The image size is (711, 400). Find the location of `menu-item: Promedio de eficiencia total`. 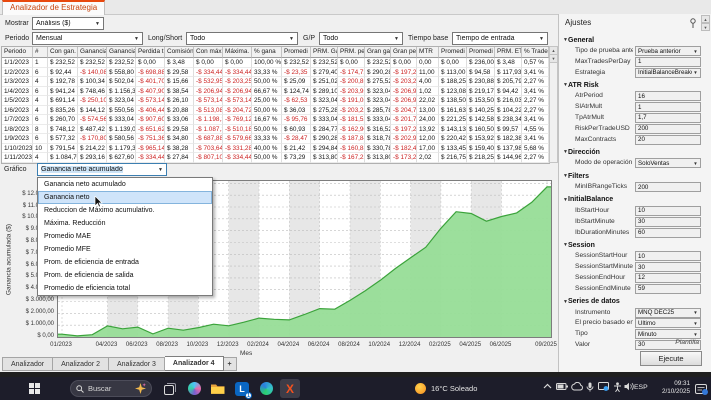

menu-item: Promedio de eficiencia total is located at coordinates (87, 288).